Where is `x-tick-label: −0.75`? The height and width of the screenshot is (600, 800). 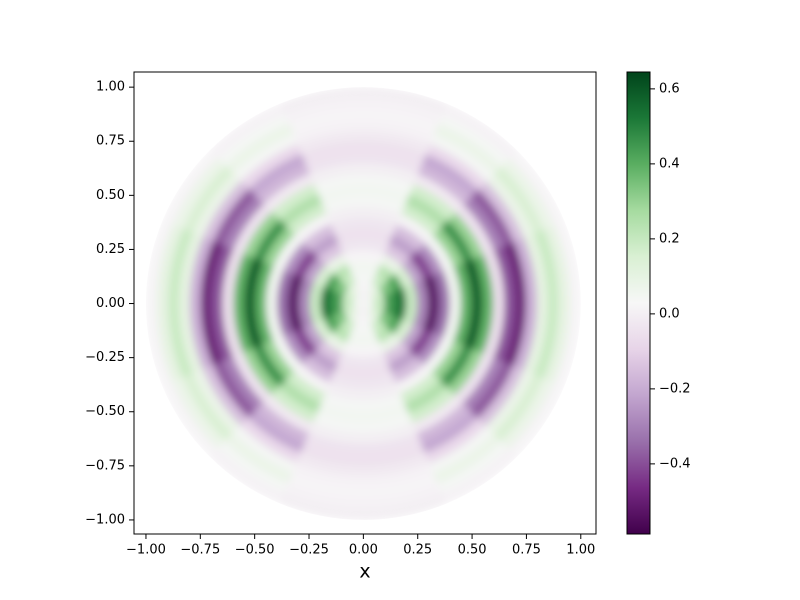
x-tick-label: −0.75 is located at coordinates (200, 550).